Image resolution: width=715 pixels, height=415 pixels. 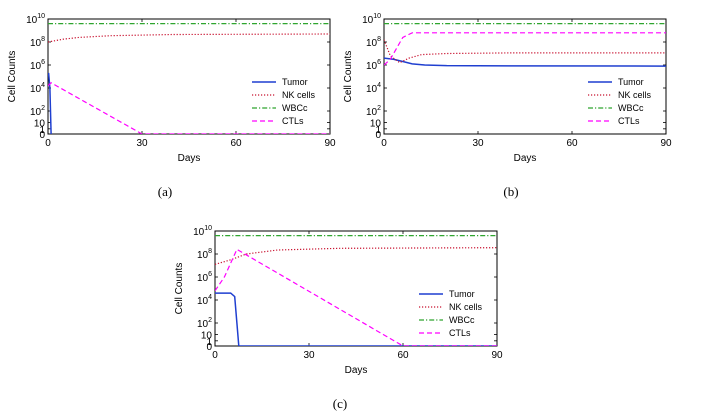 What do you see at coordinates (340, 403) in the screenshot?
I see `panel-caption: (c)` at bounding box center [340, 403].